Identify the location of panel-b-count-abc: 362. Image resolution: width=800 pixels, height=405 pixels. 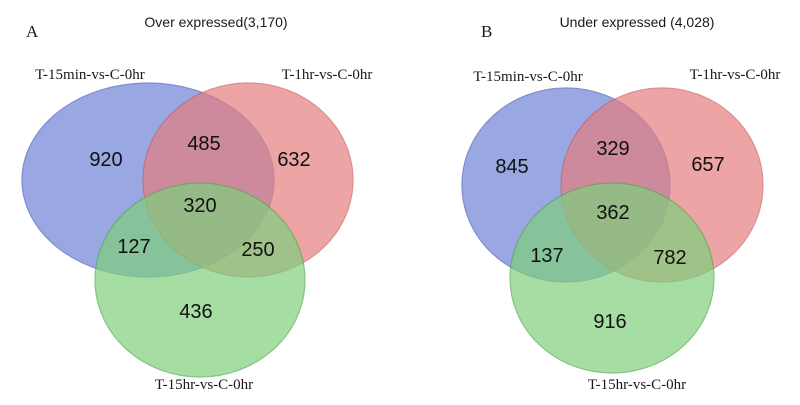
(612, 213).